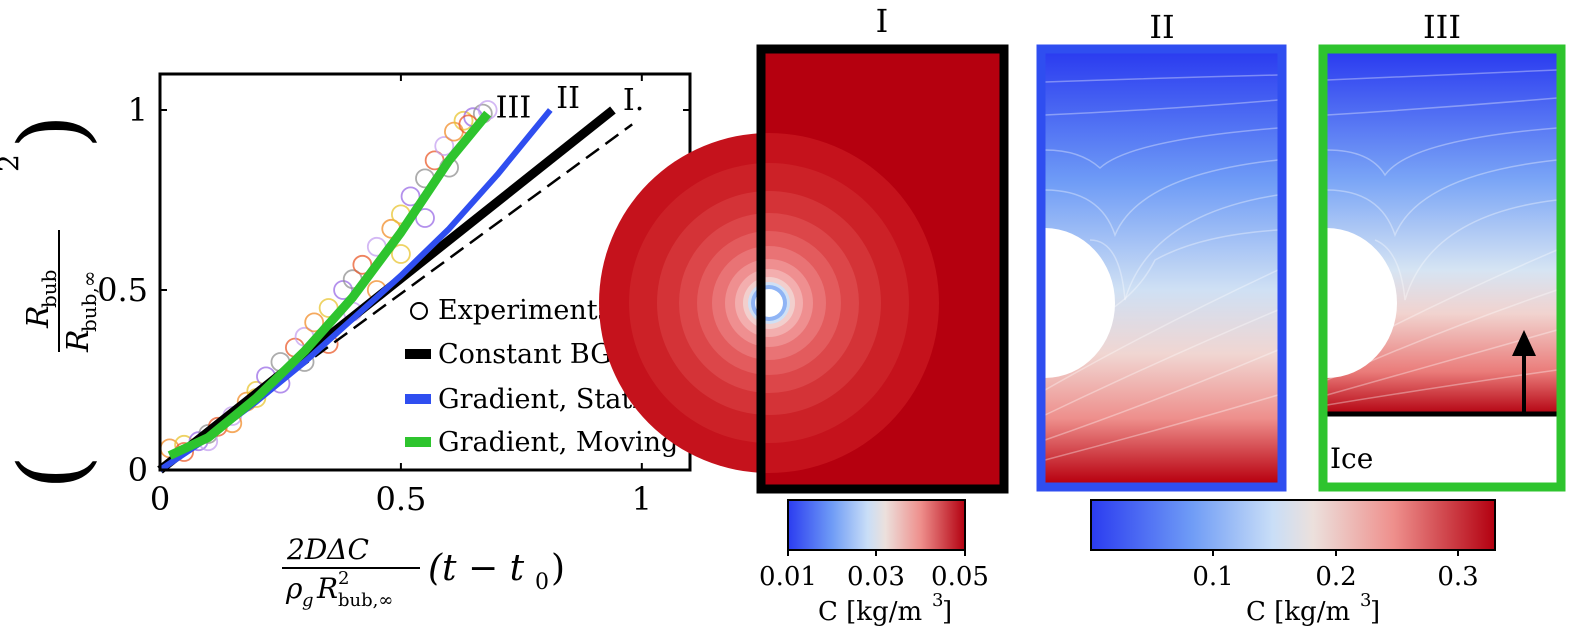 This screenshot has height=631, width=1578. What do you see at coordinates (138, 110) in the screenshot?
I see `y-tick-label: 1` at bounding box center [138, 110].